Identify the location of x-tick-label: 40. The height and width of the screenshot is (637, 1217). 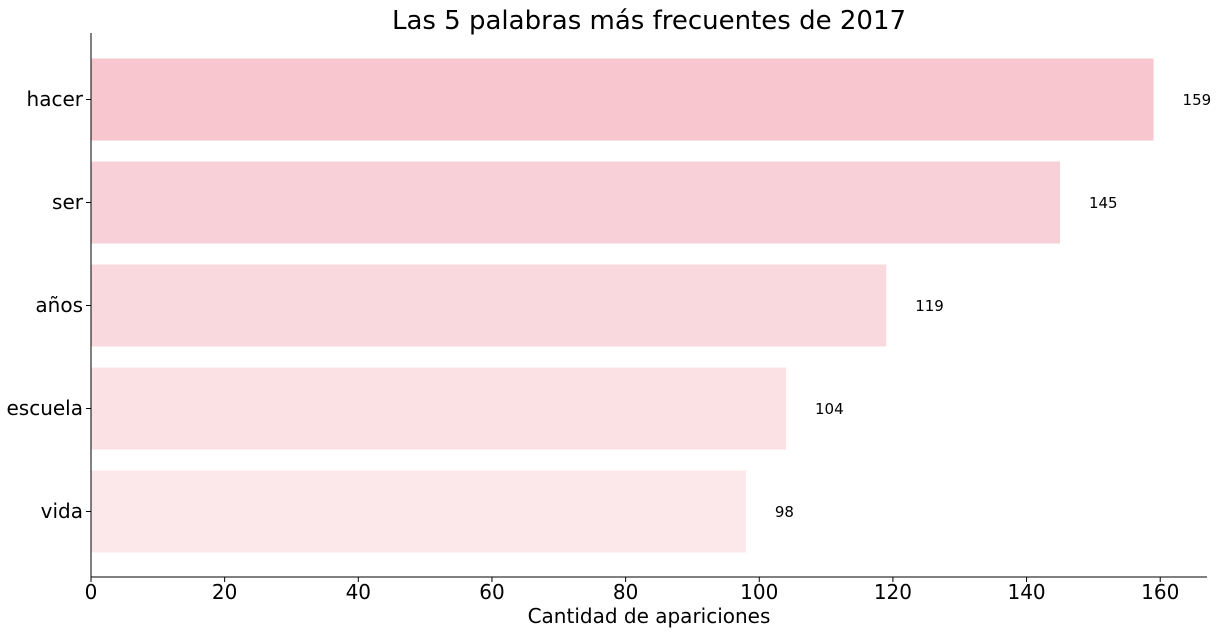
(358, 592).